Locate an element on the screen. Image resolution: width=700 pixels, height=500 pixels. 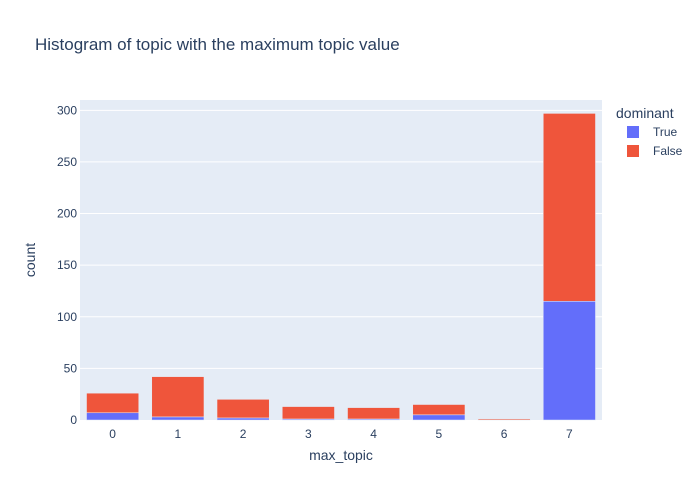
y-tick-label: 300 is located at coordinates (67, 110).